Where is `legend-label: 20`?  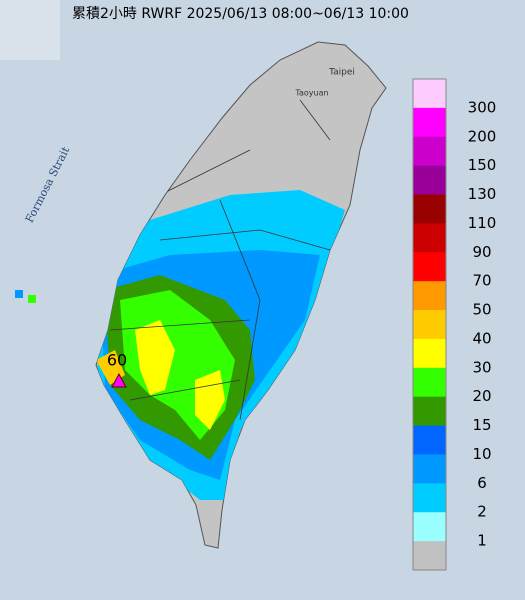 legend-label: 20 is located at coordinates (481, 396).